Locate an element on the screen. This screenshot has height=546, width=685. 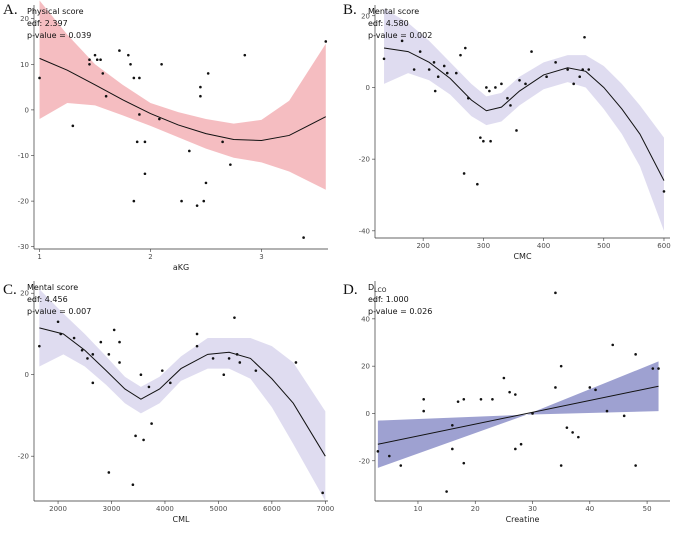
panel-letter-b: B. is located at coordinates (350, 10).